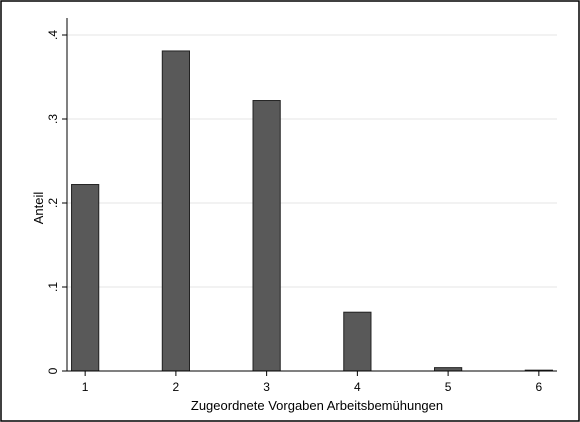  Describe the element at coordinates (448, 387) in the screenshot. I see `x-tick-label: 5` at that location.